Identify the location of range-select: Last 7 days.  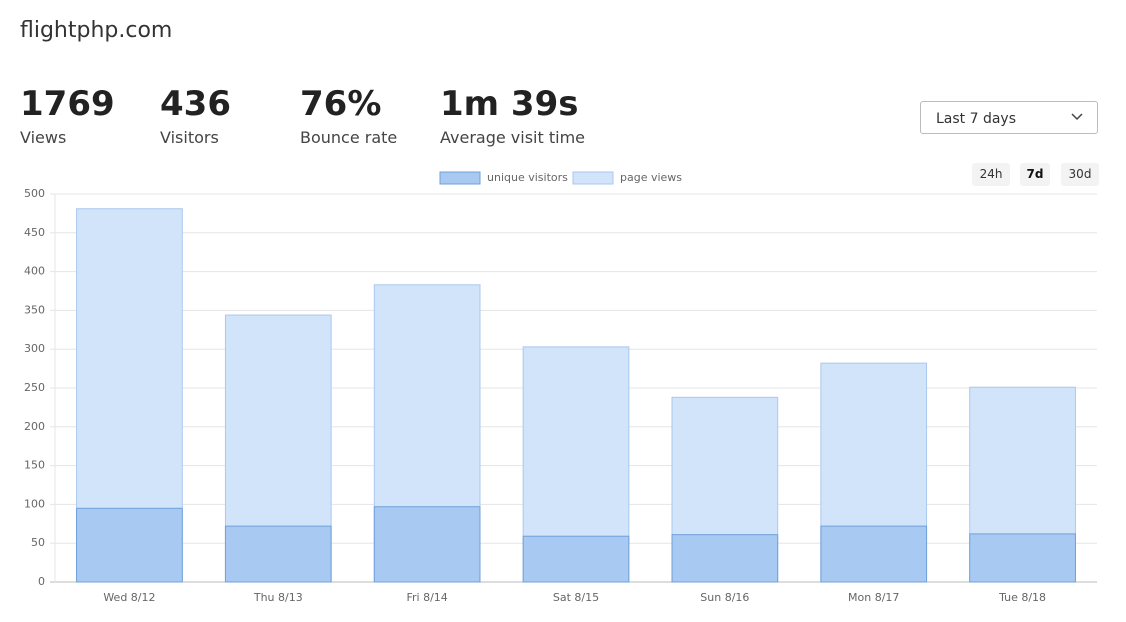
(1009, 117).